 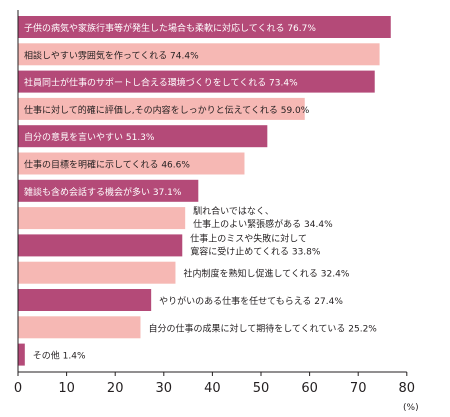 What do you see at coordinates (170, 28) in the screenshot?
I see `bar-label-1: 子供の病気や家族行事等が発生した場合も柔軟に対応してくれる 76.7%` at bounding box center [170, 28].